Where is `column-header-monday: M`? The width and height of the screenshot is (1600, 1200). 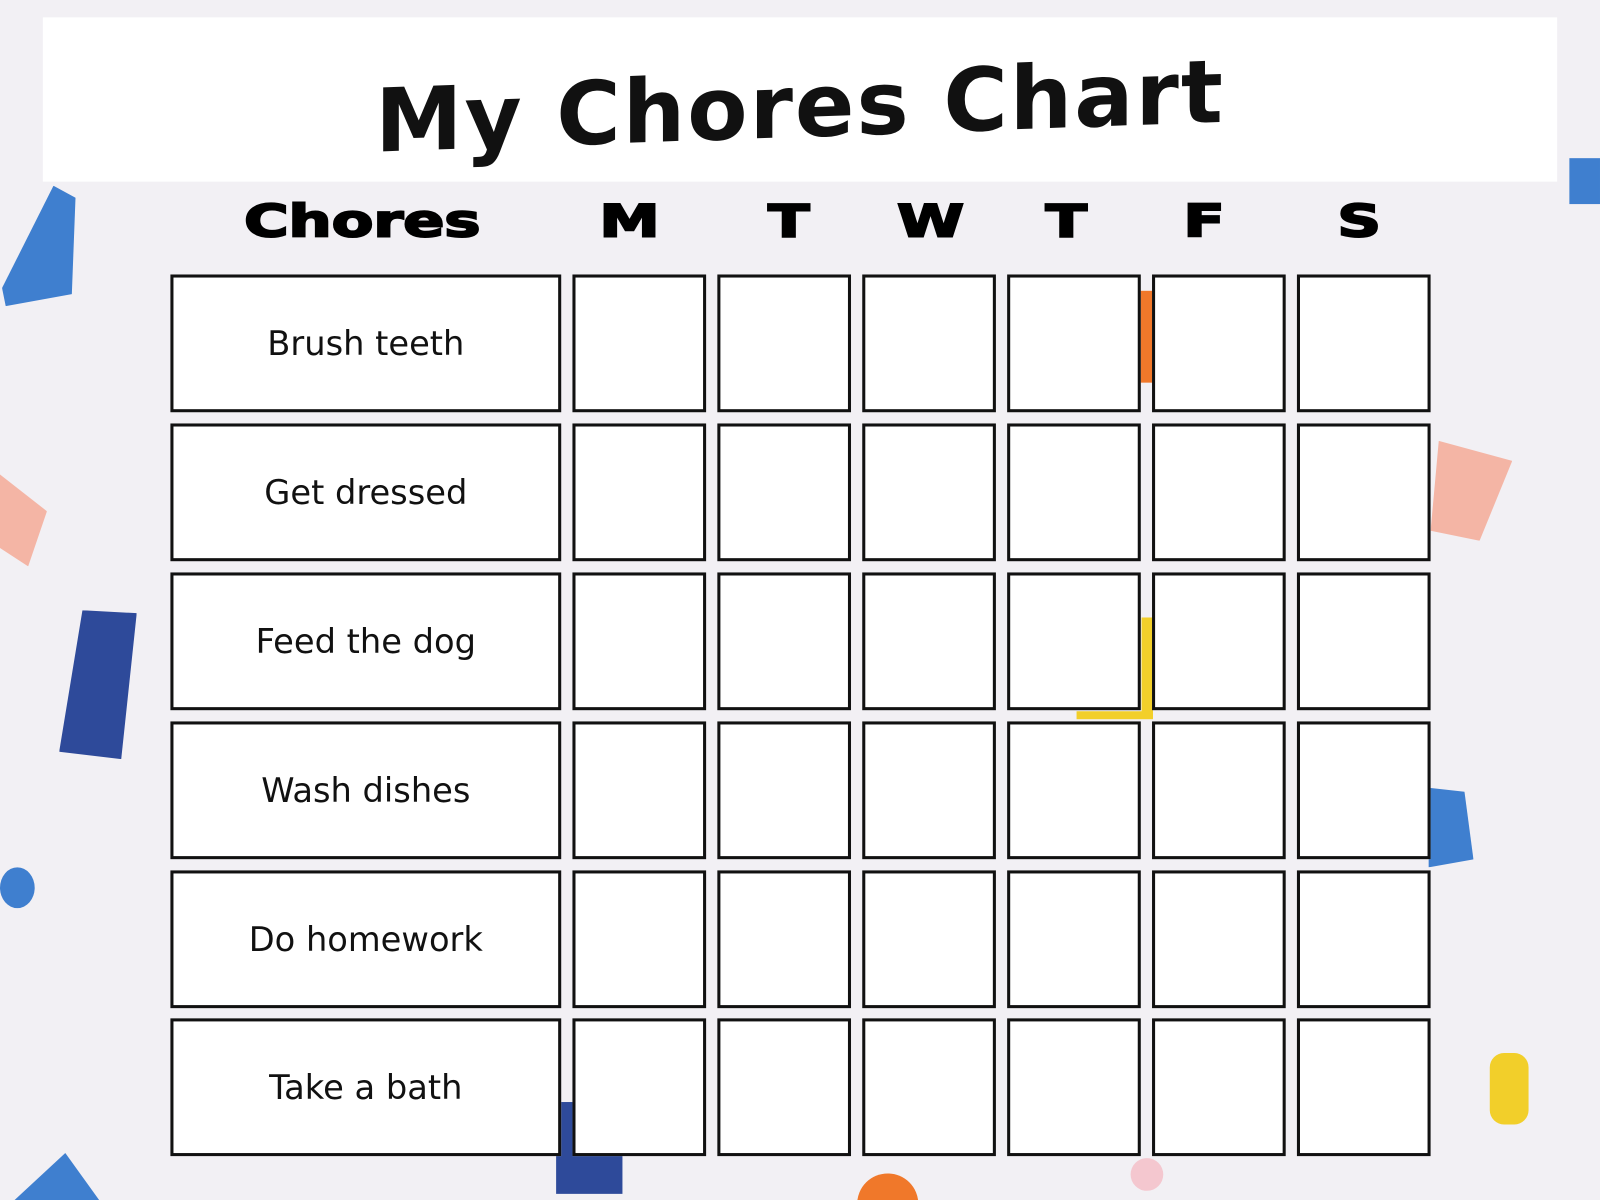 column-header-monday: M is located at coordinates (629, 222).